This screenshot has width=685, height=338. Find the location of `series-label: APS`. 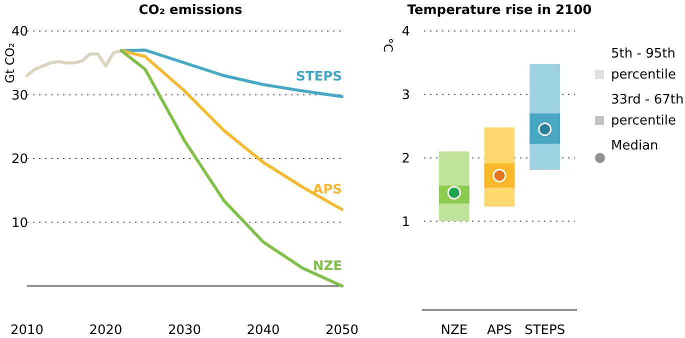

series-label: APS is located at coordinates (327, 190).